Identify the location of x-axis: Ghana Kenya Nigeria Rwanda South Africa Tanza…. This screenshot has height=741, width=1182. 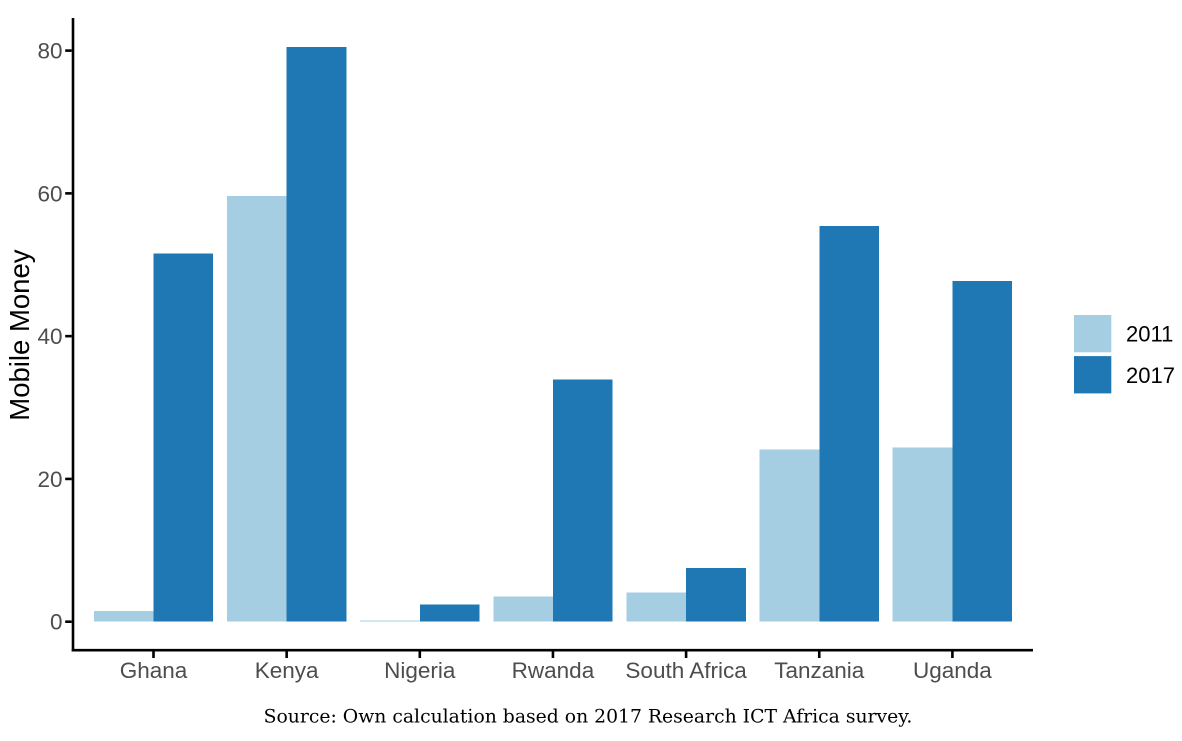
(552, 665).